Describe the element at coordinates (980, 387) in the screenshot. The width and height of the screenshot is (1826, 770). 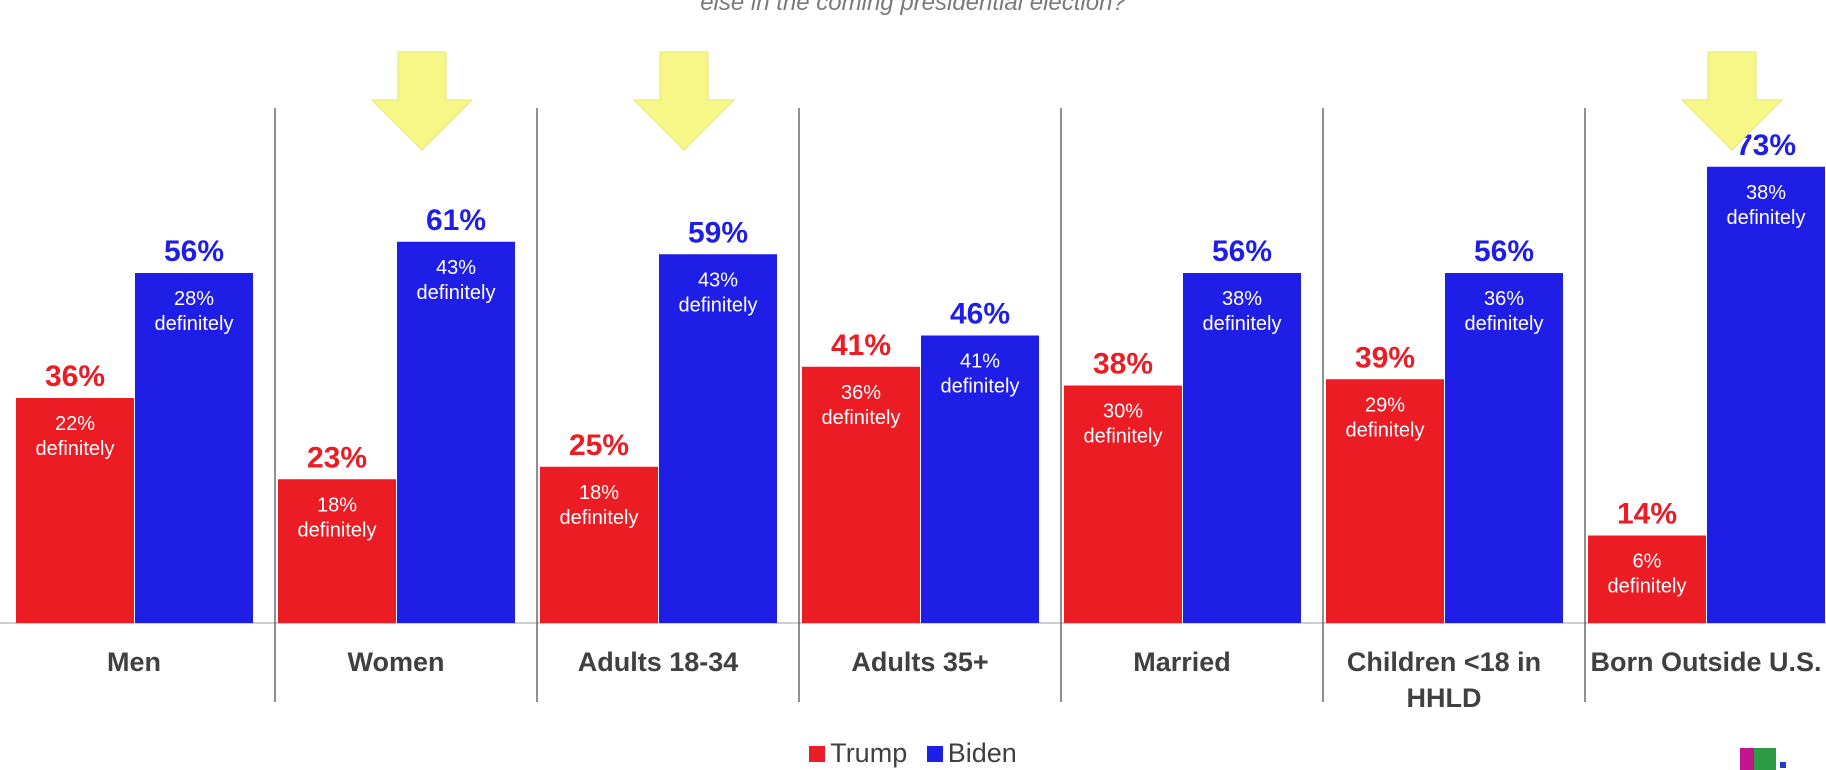
I see `definitely-word-biden-adults-35: definitely` at that location.